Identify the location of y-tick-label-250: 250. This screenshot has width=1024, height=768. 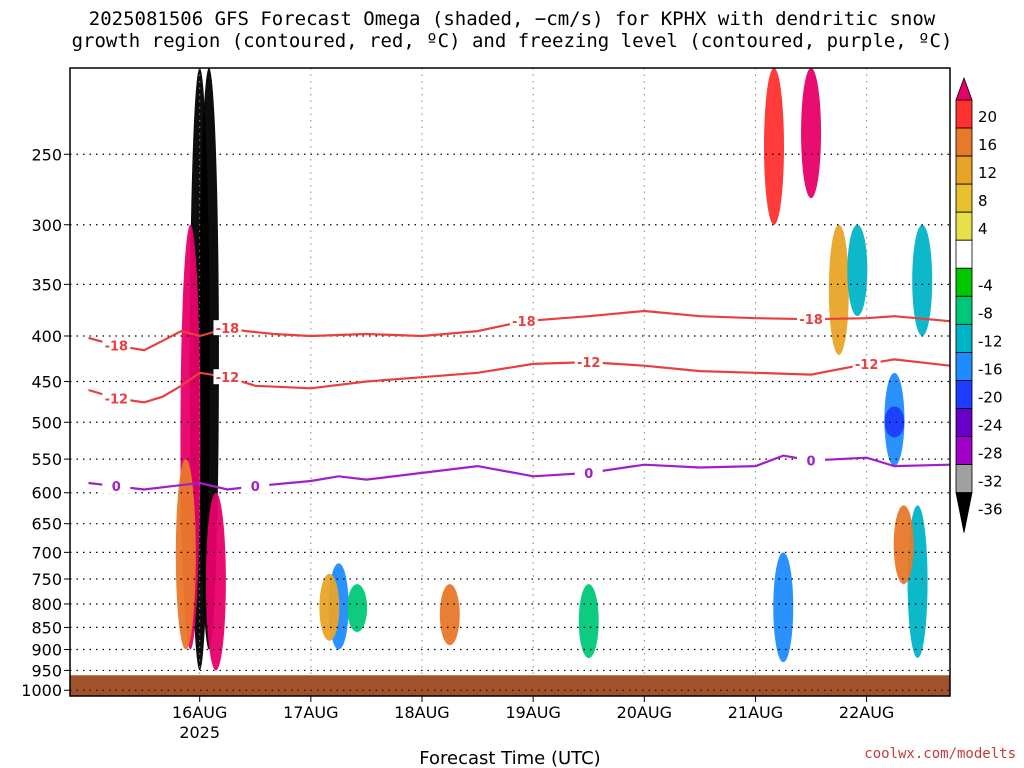
(46, 154).